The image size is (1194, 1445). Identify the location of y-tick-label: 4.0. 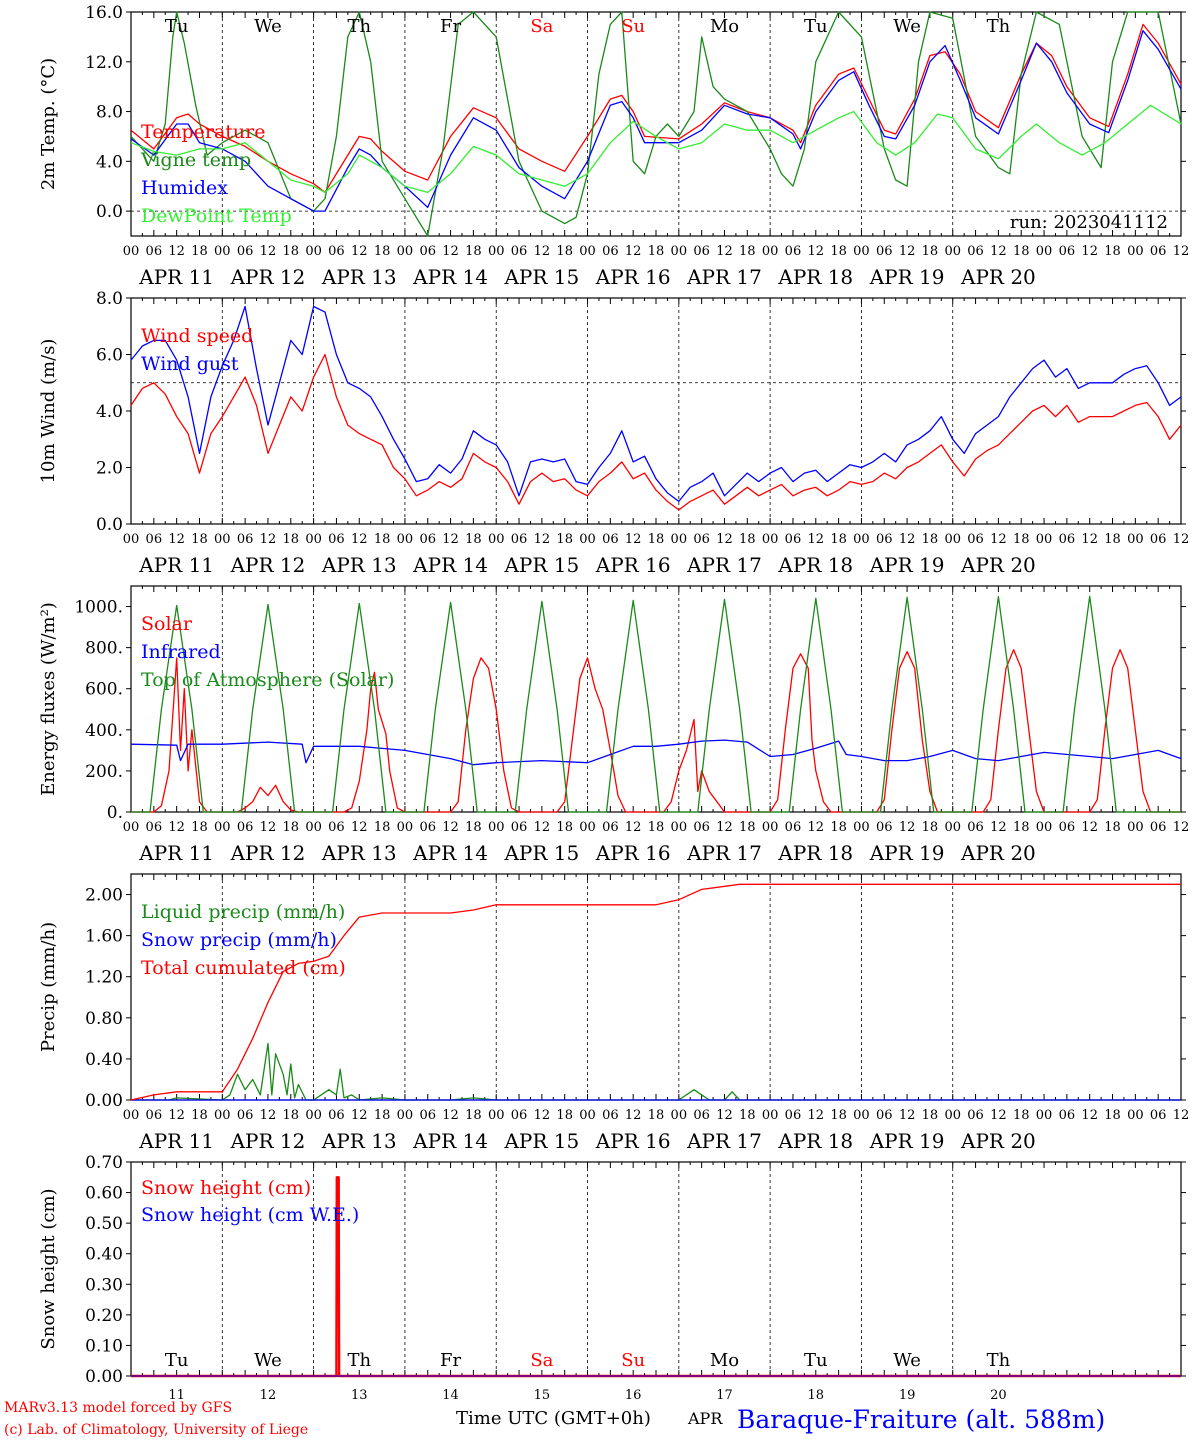
(109, 162).